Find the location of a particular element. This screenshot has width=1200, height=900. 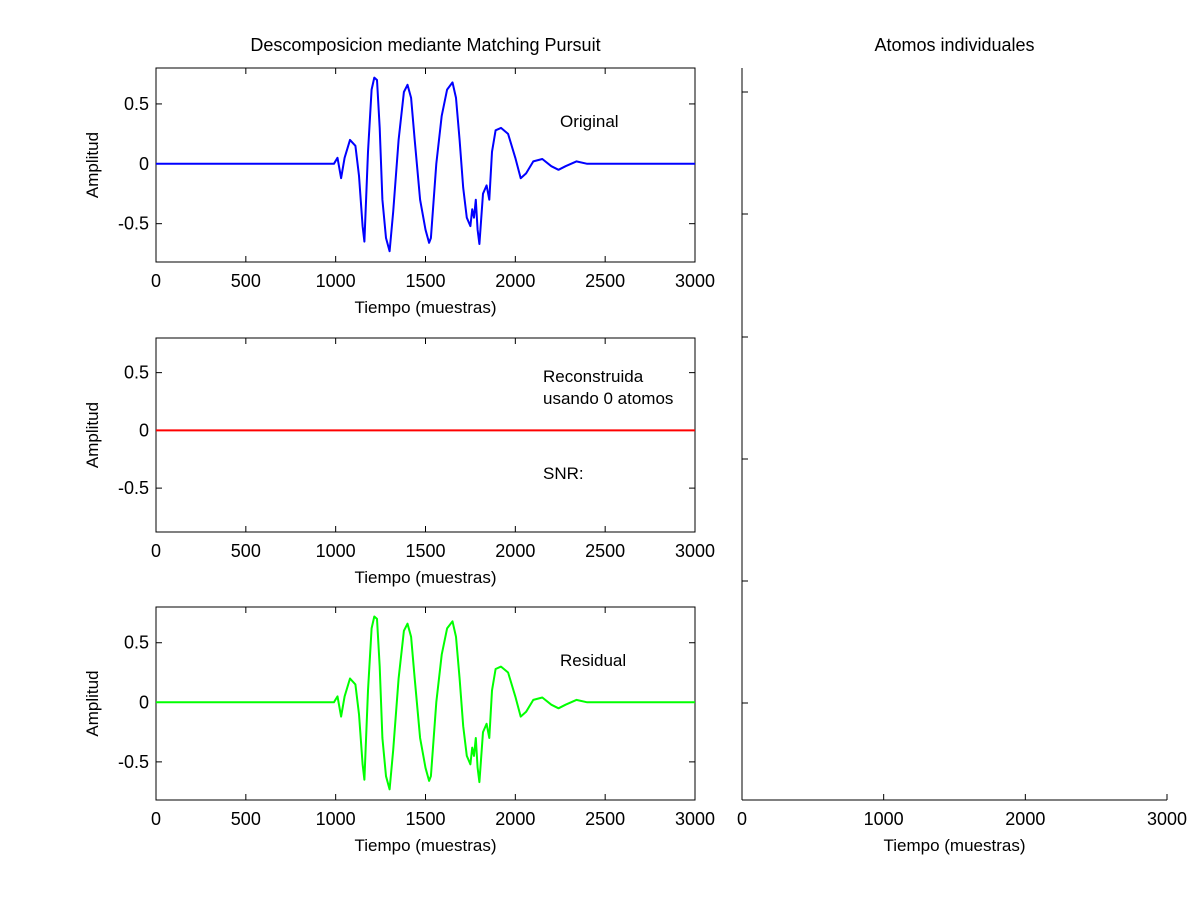

annotation-text: SNR: is located at coordinates (563, 473).